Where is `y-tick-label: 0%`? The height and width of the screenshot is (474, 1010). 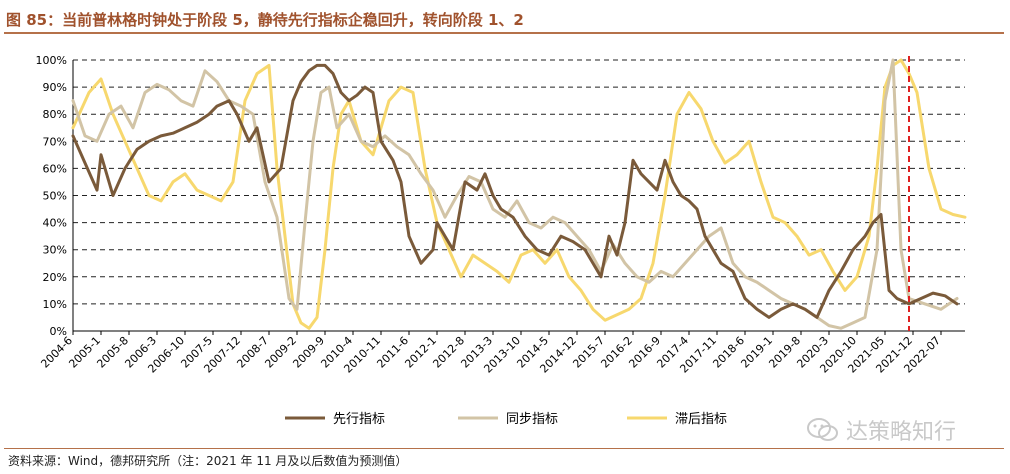 y-tick-label: 0% is located at coordinates (58, 331).